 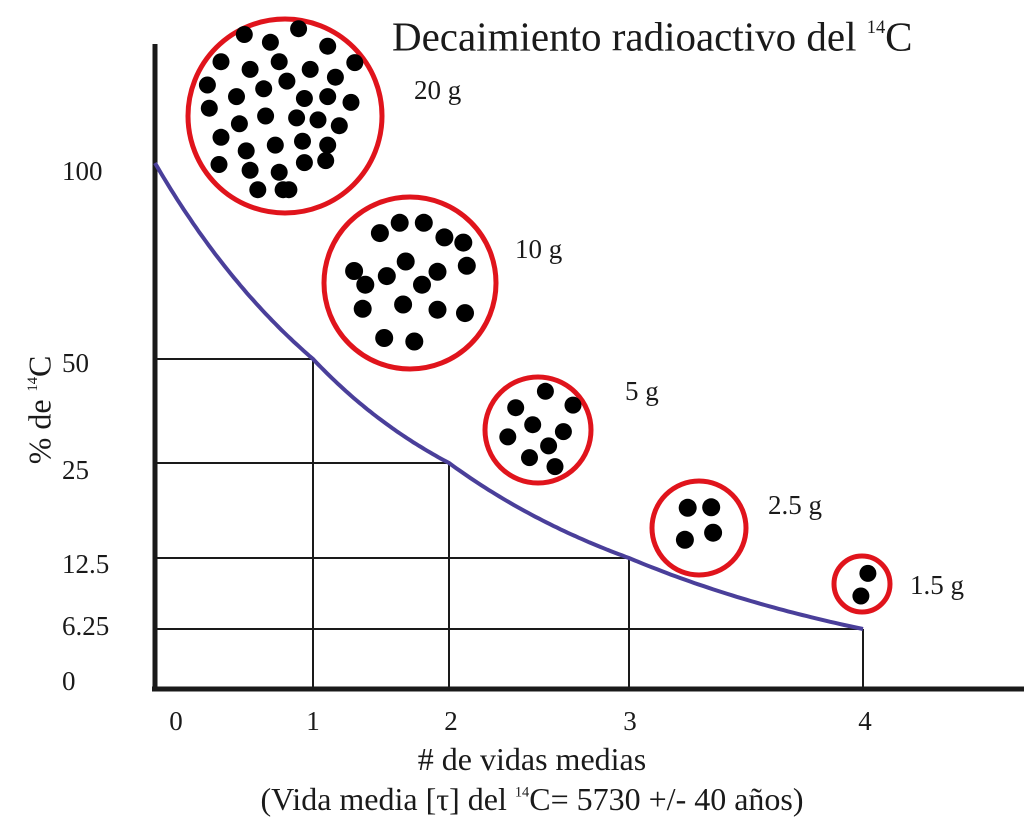 I want to click on y-tick-label: 12.5, so click(x=85, y=564).